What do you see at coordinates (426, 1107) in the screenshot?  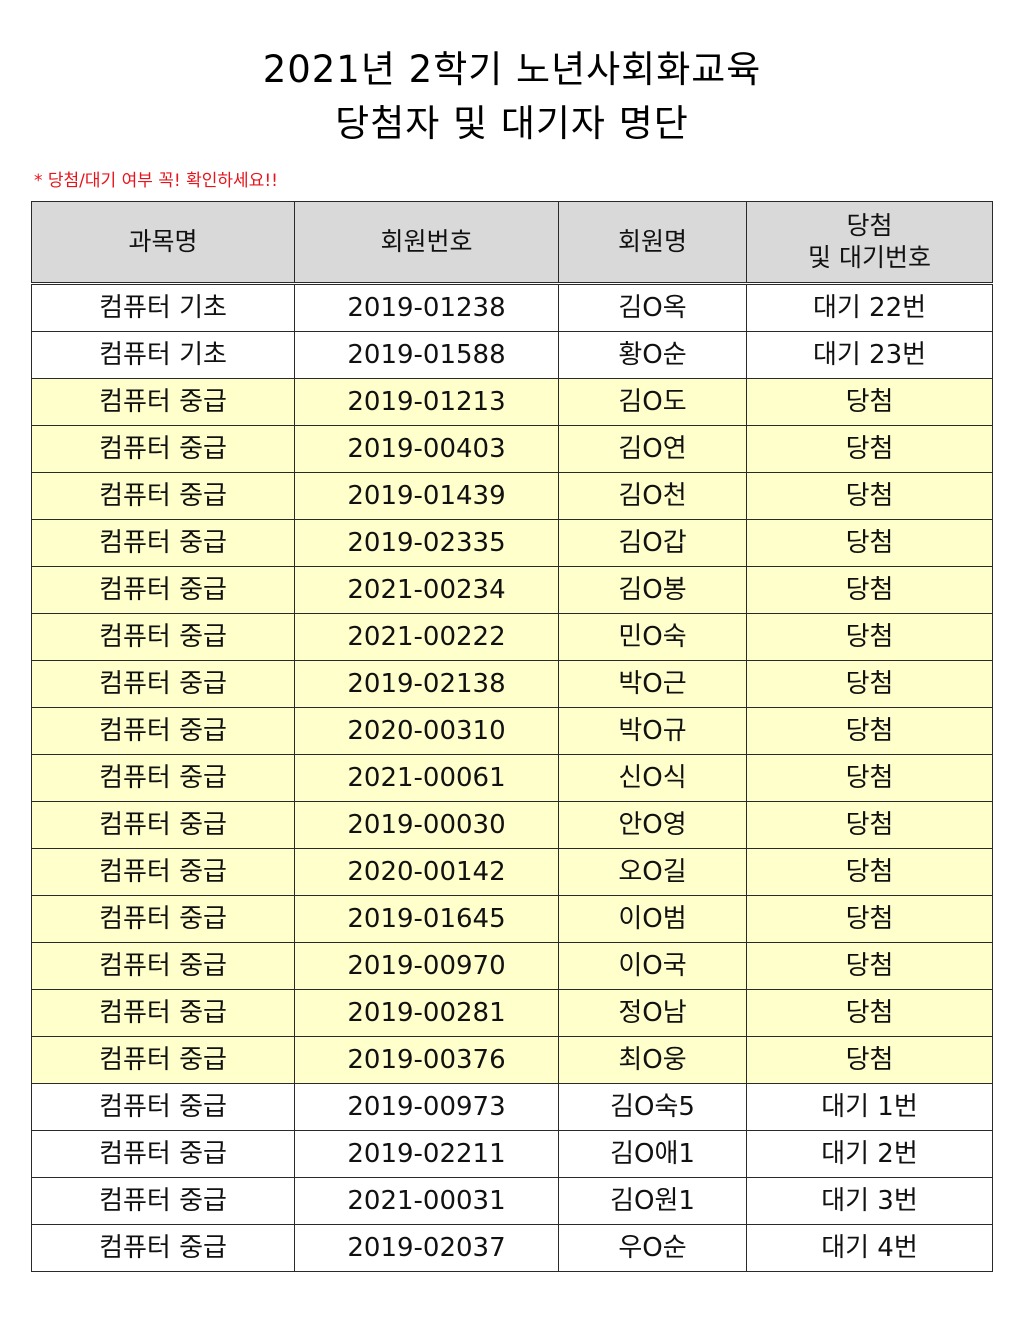 I see `cell-member-no: 2019-00973` at bounding box center [426, 1107].